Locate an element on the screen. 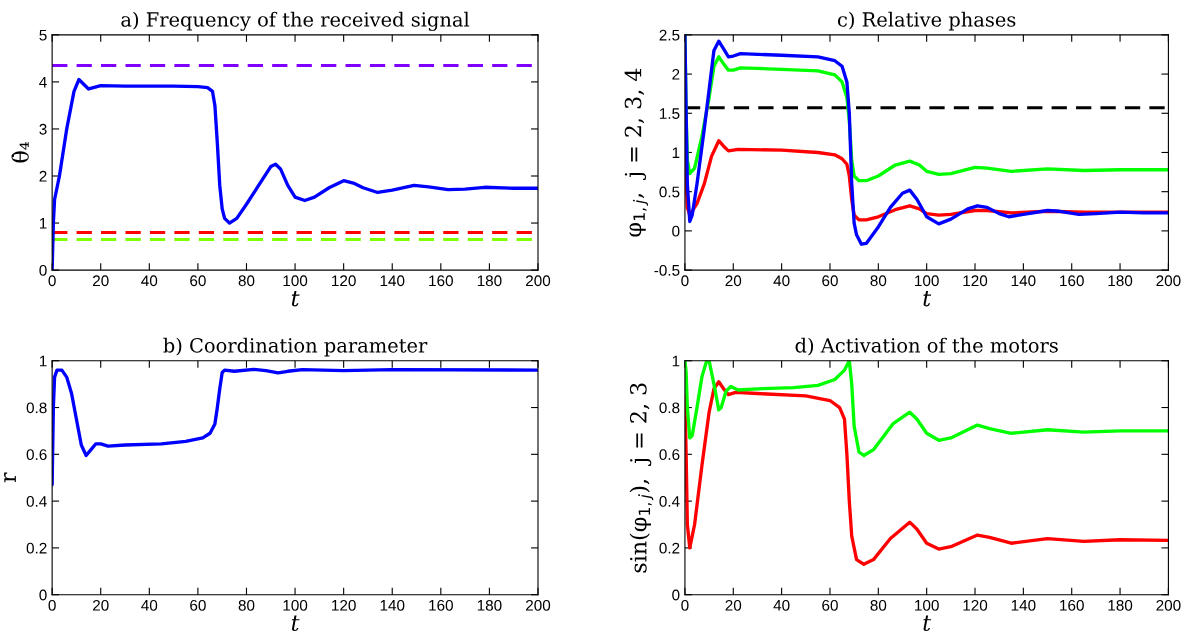  chart-title: c) Relative phases is located at coordinates (926, 21).